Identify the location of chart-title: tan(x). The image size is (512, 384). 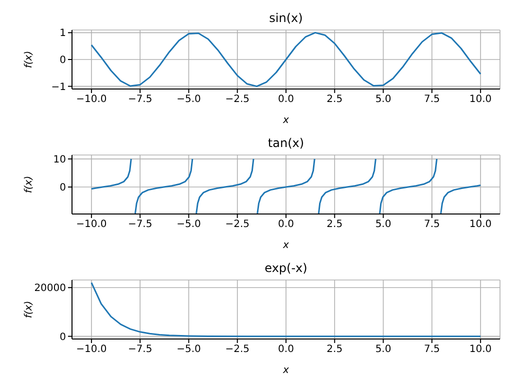
(286, 143).